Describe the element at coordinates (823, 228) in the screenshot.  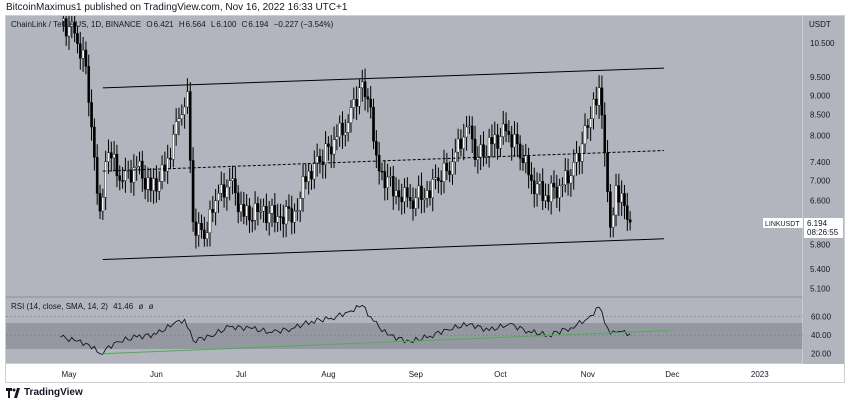
I see `last-price-tag` at that location.